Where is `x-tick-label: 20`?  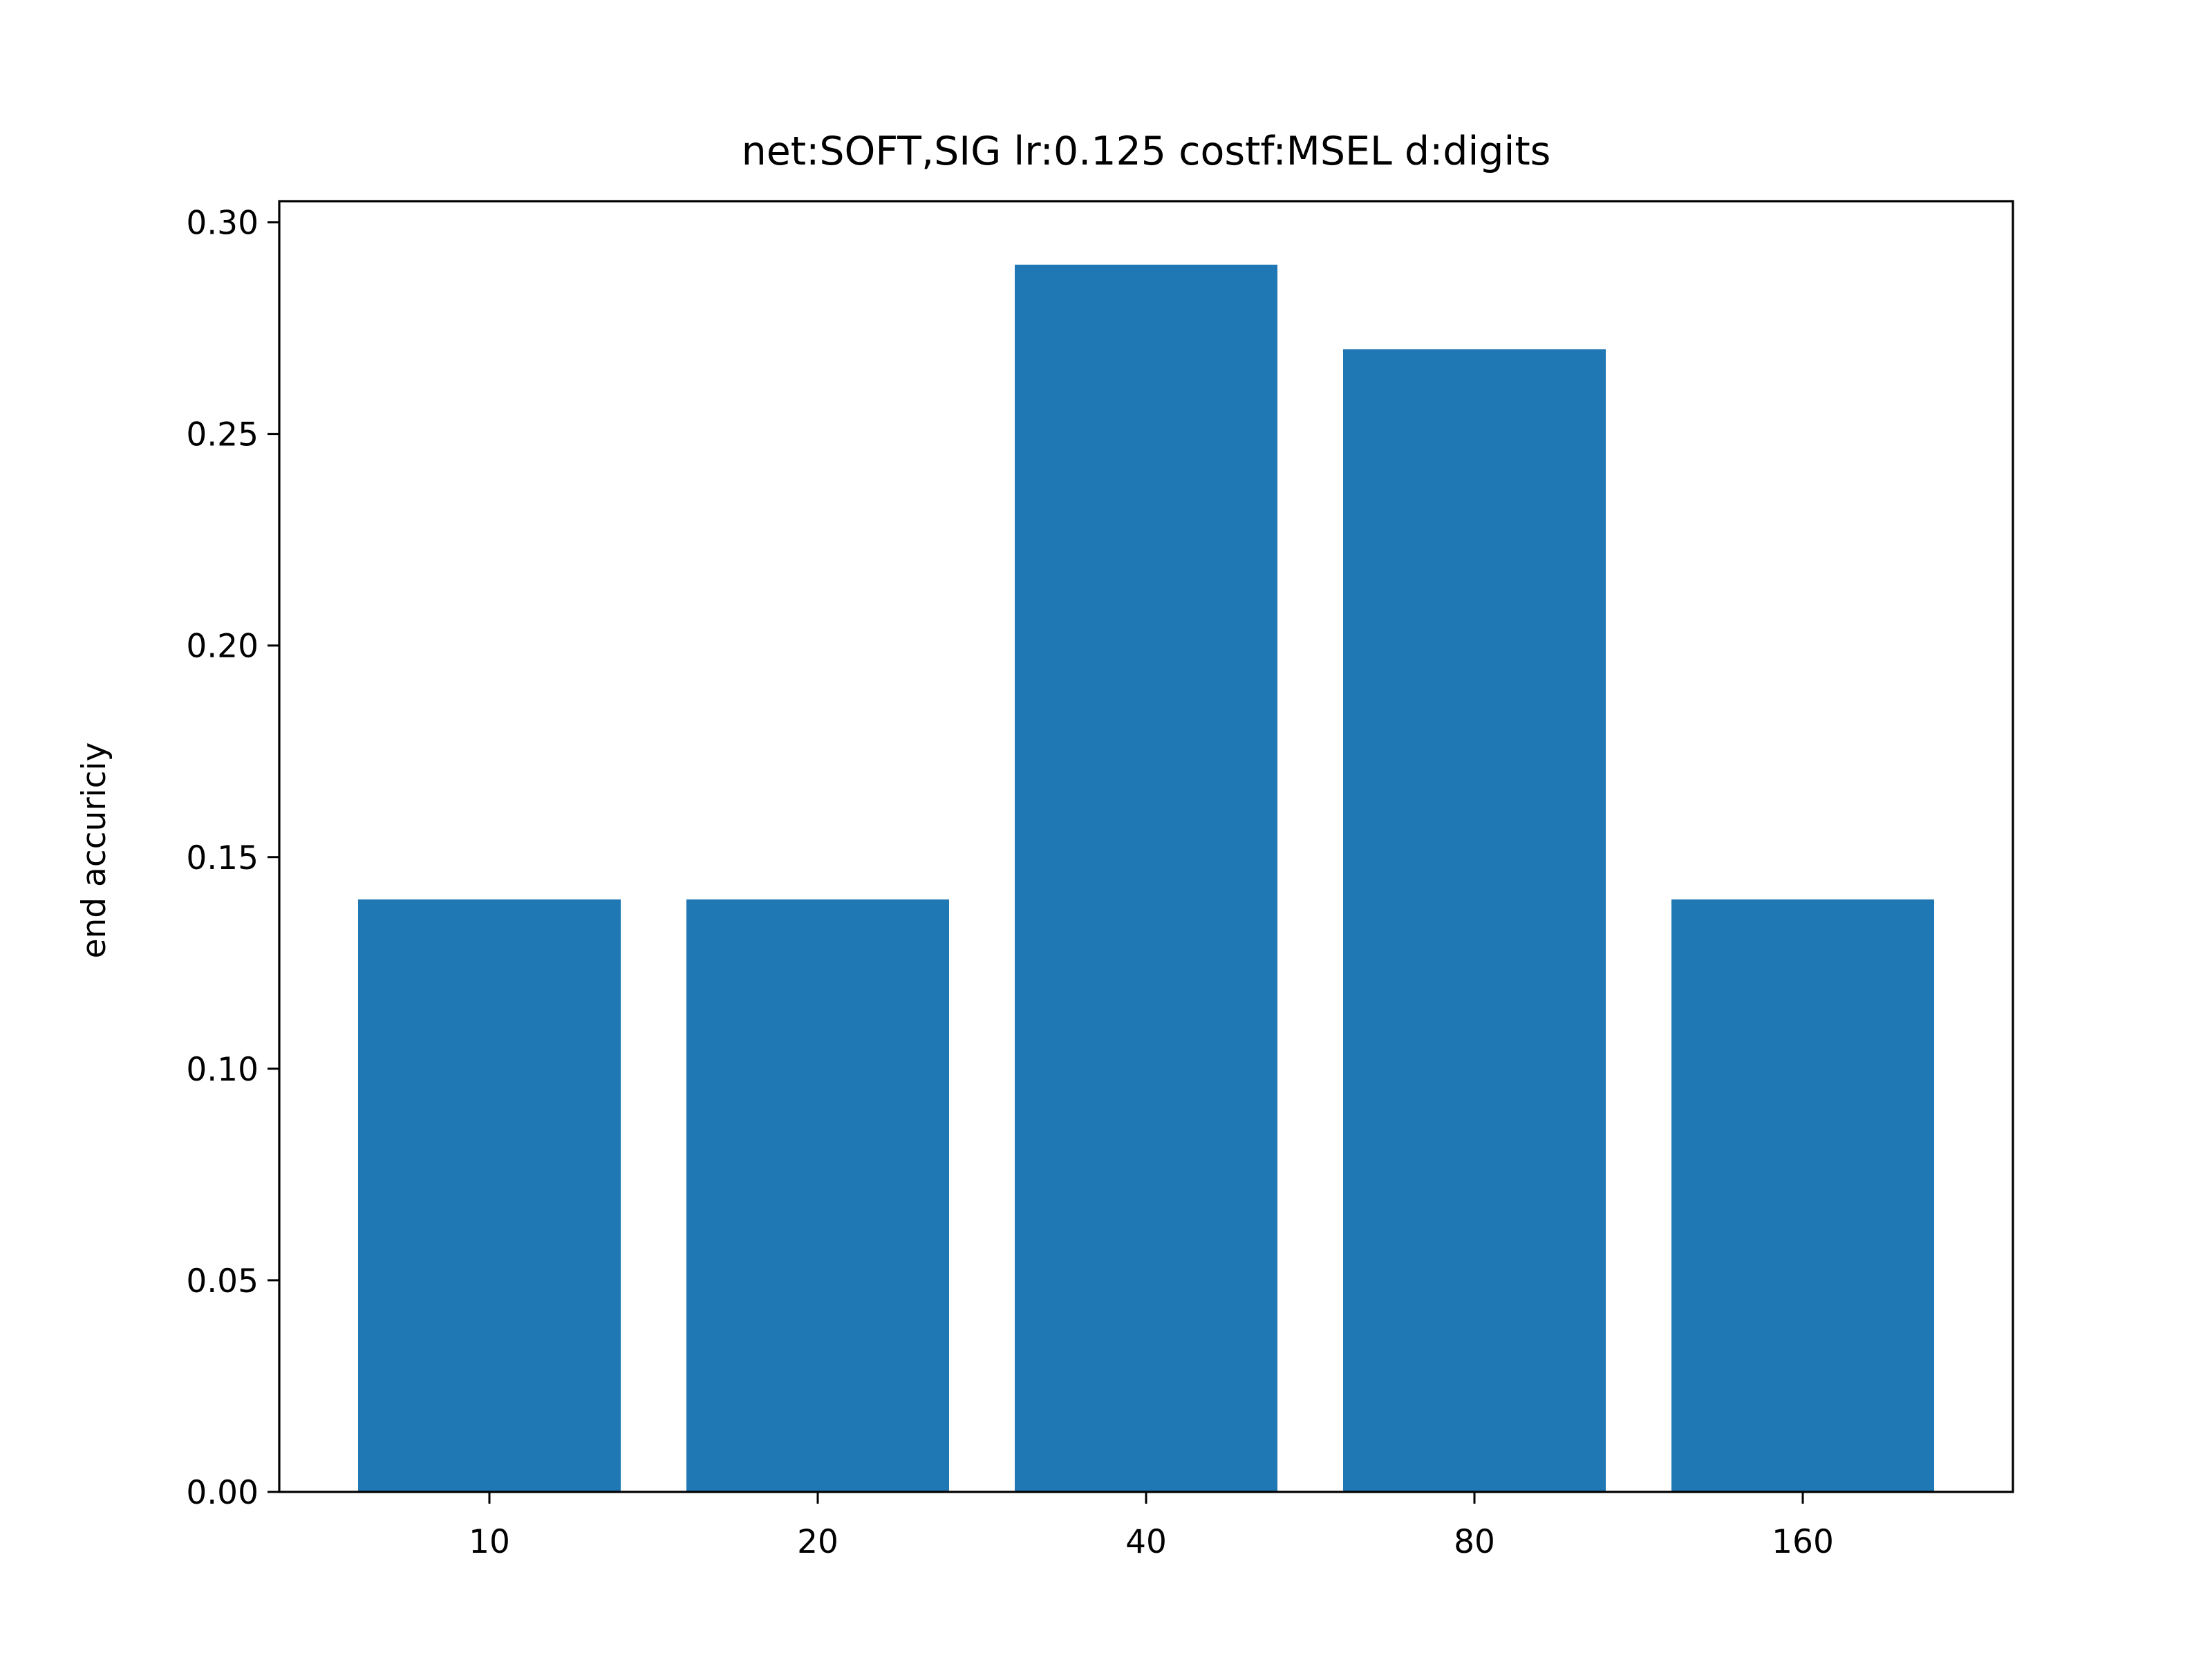
x-tick-label: 20 is located at coordinates (817, 1542).